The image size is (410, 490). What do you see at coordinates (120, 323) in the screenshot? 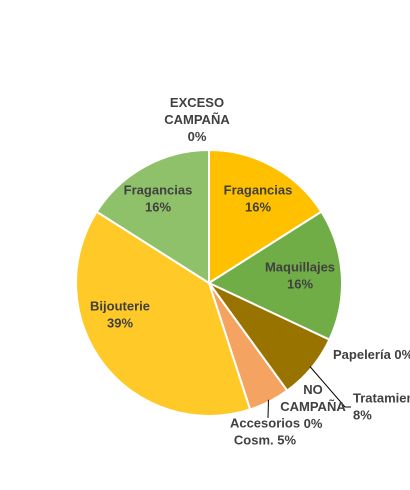
I see `slice-label-line: 39%` at bounding box center [120, 323].